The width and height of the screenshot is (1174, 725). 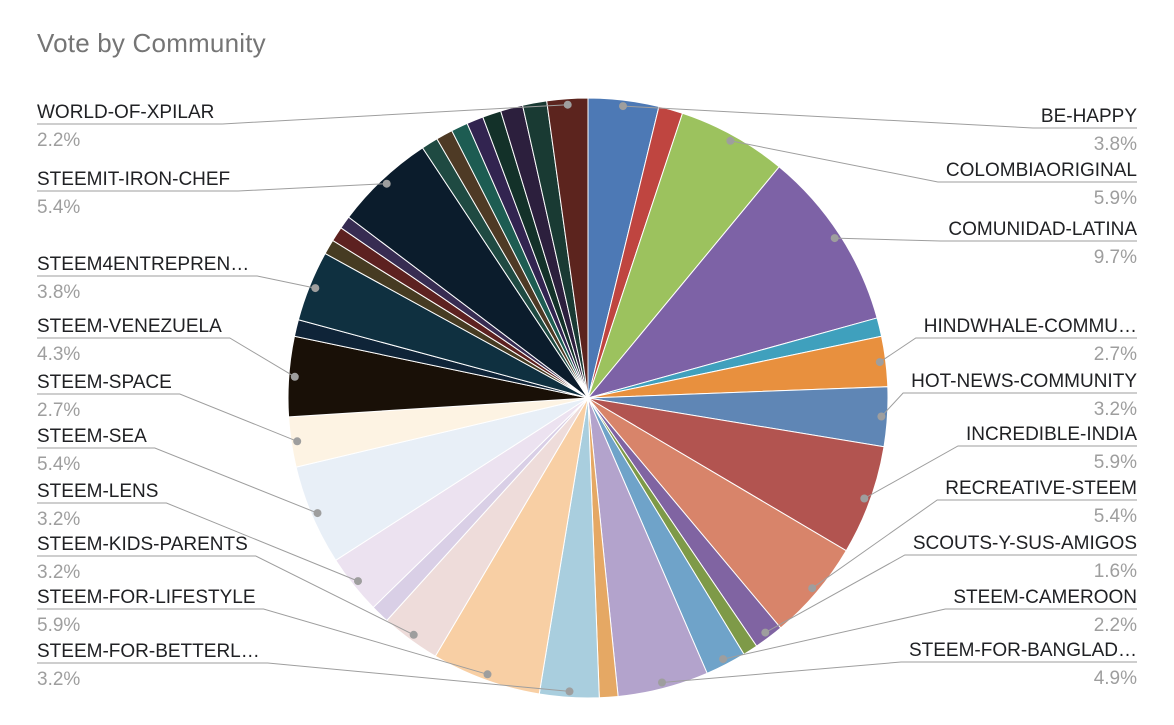 What do you see at coordinates (58, 354) in the screenshot?
I see `slice-percentage-steem-venezuela: 4.3%` at bounding box center [58, 354].